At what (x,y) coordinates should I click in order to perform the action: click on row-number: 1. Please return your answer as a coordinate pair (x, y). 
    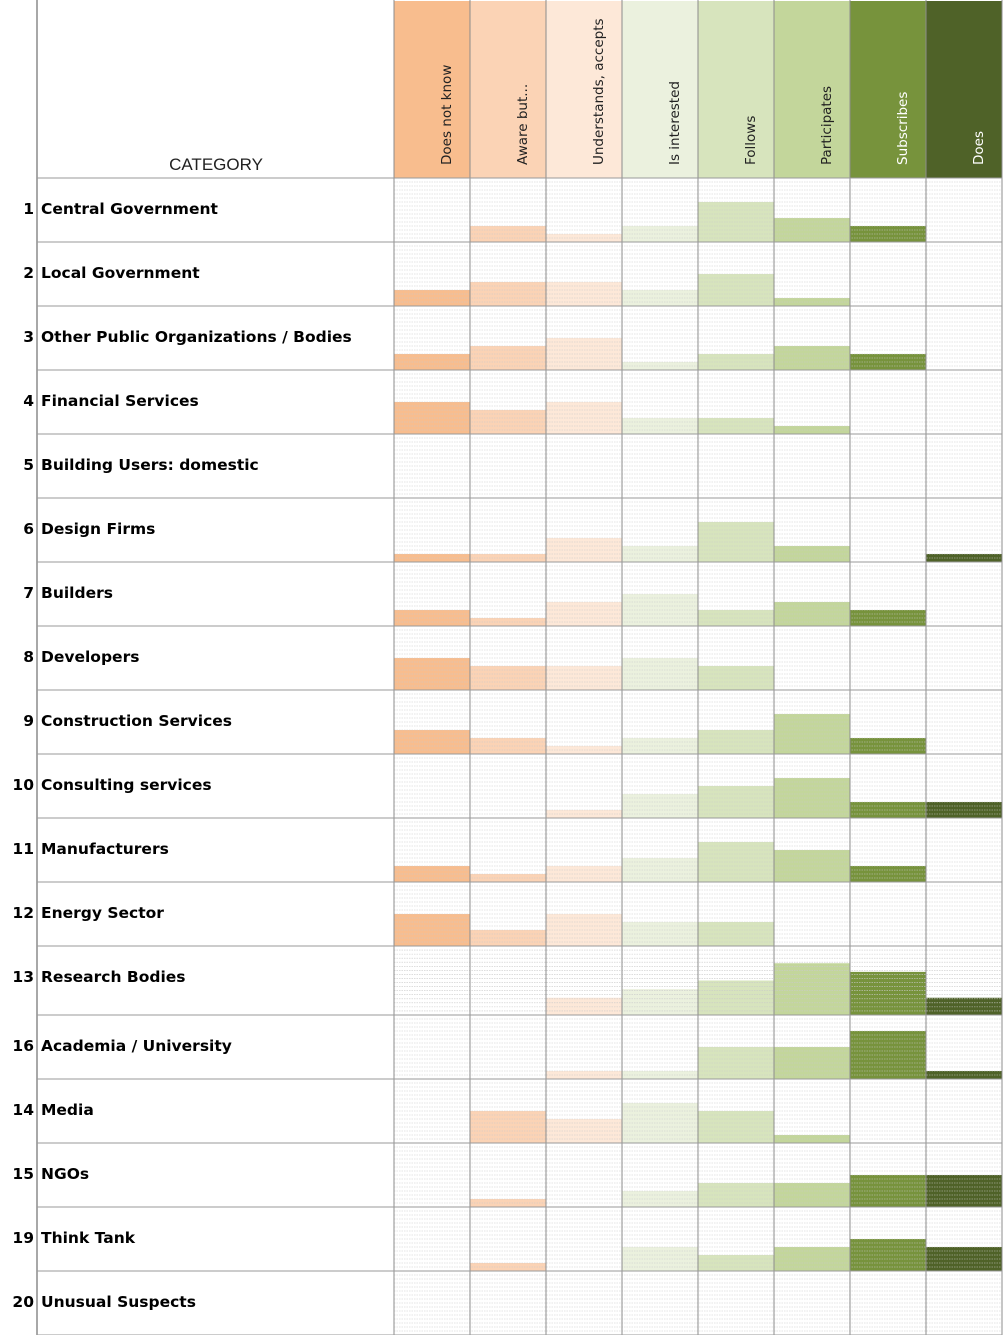
    Looking at the image, I should click on (28, 209).